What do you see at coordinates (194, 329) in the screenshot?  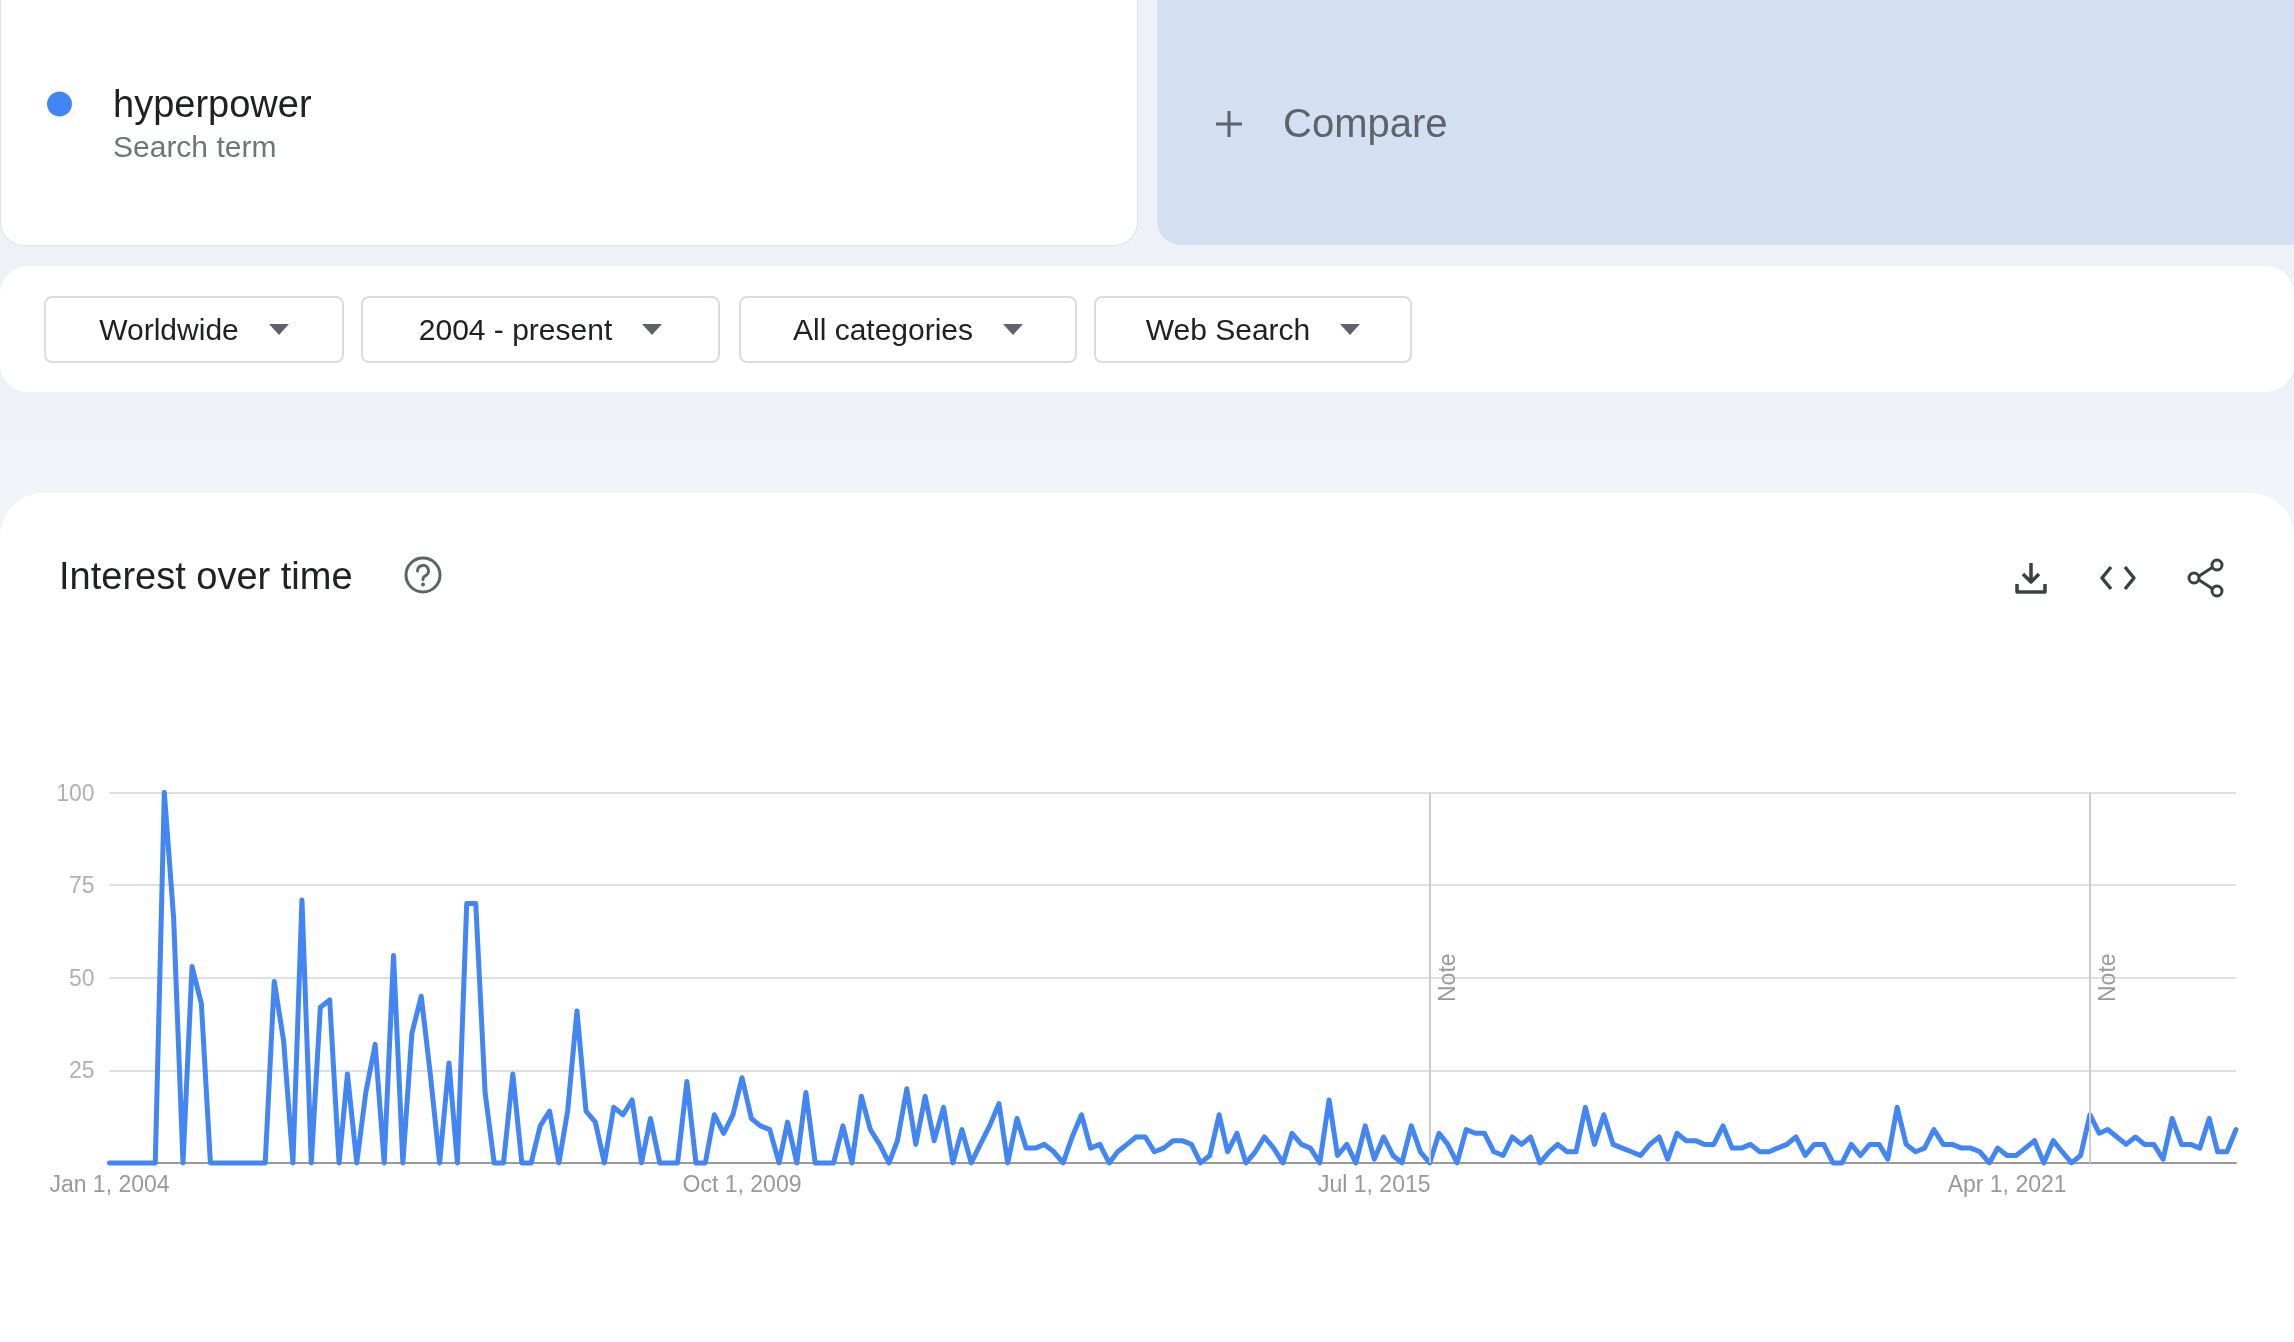 I see `dropdown-button: Worldwide` at bounding box center [194, 329].